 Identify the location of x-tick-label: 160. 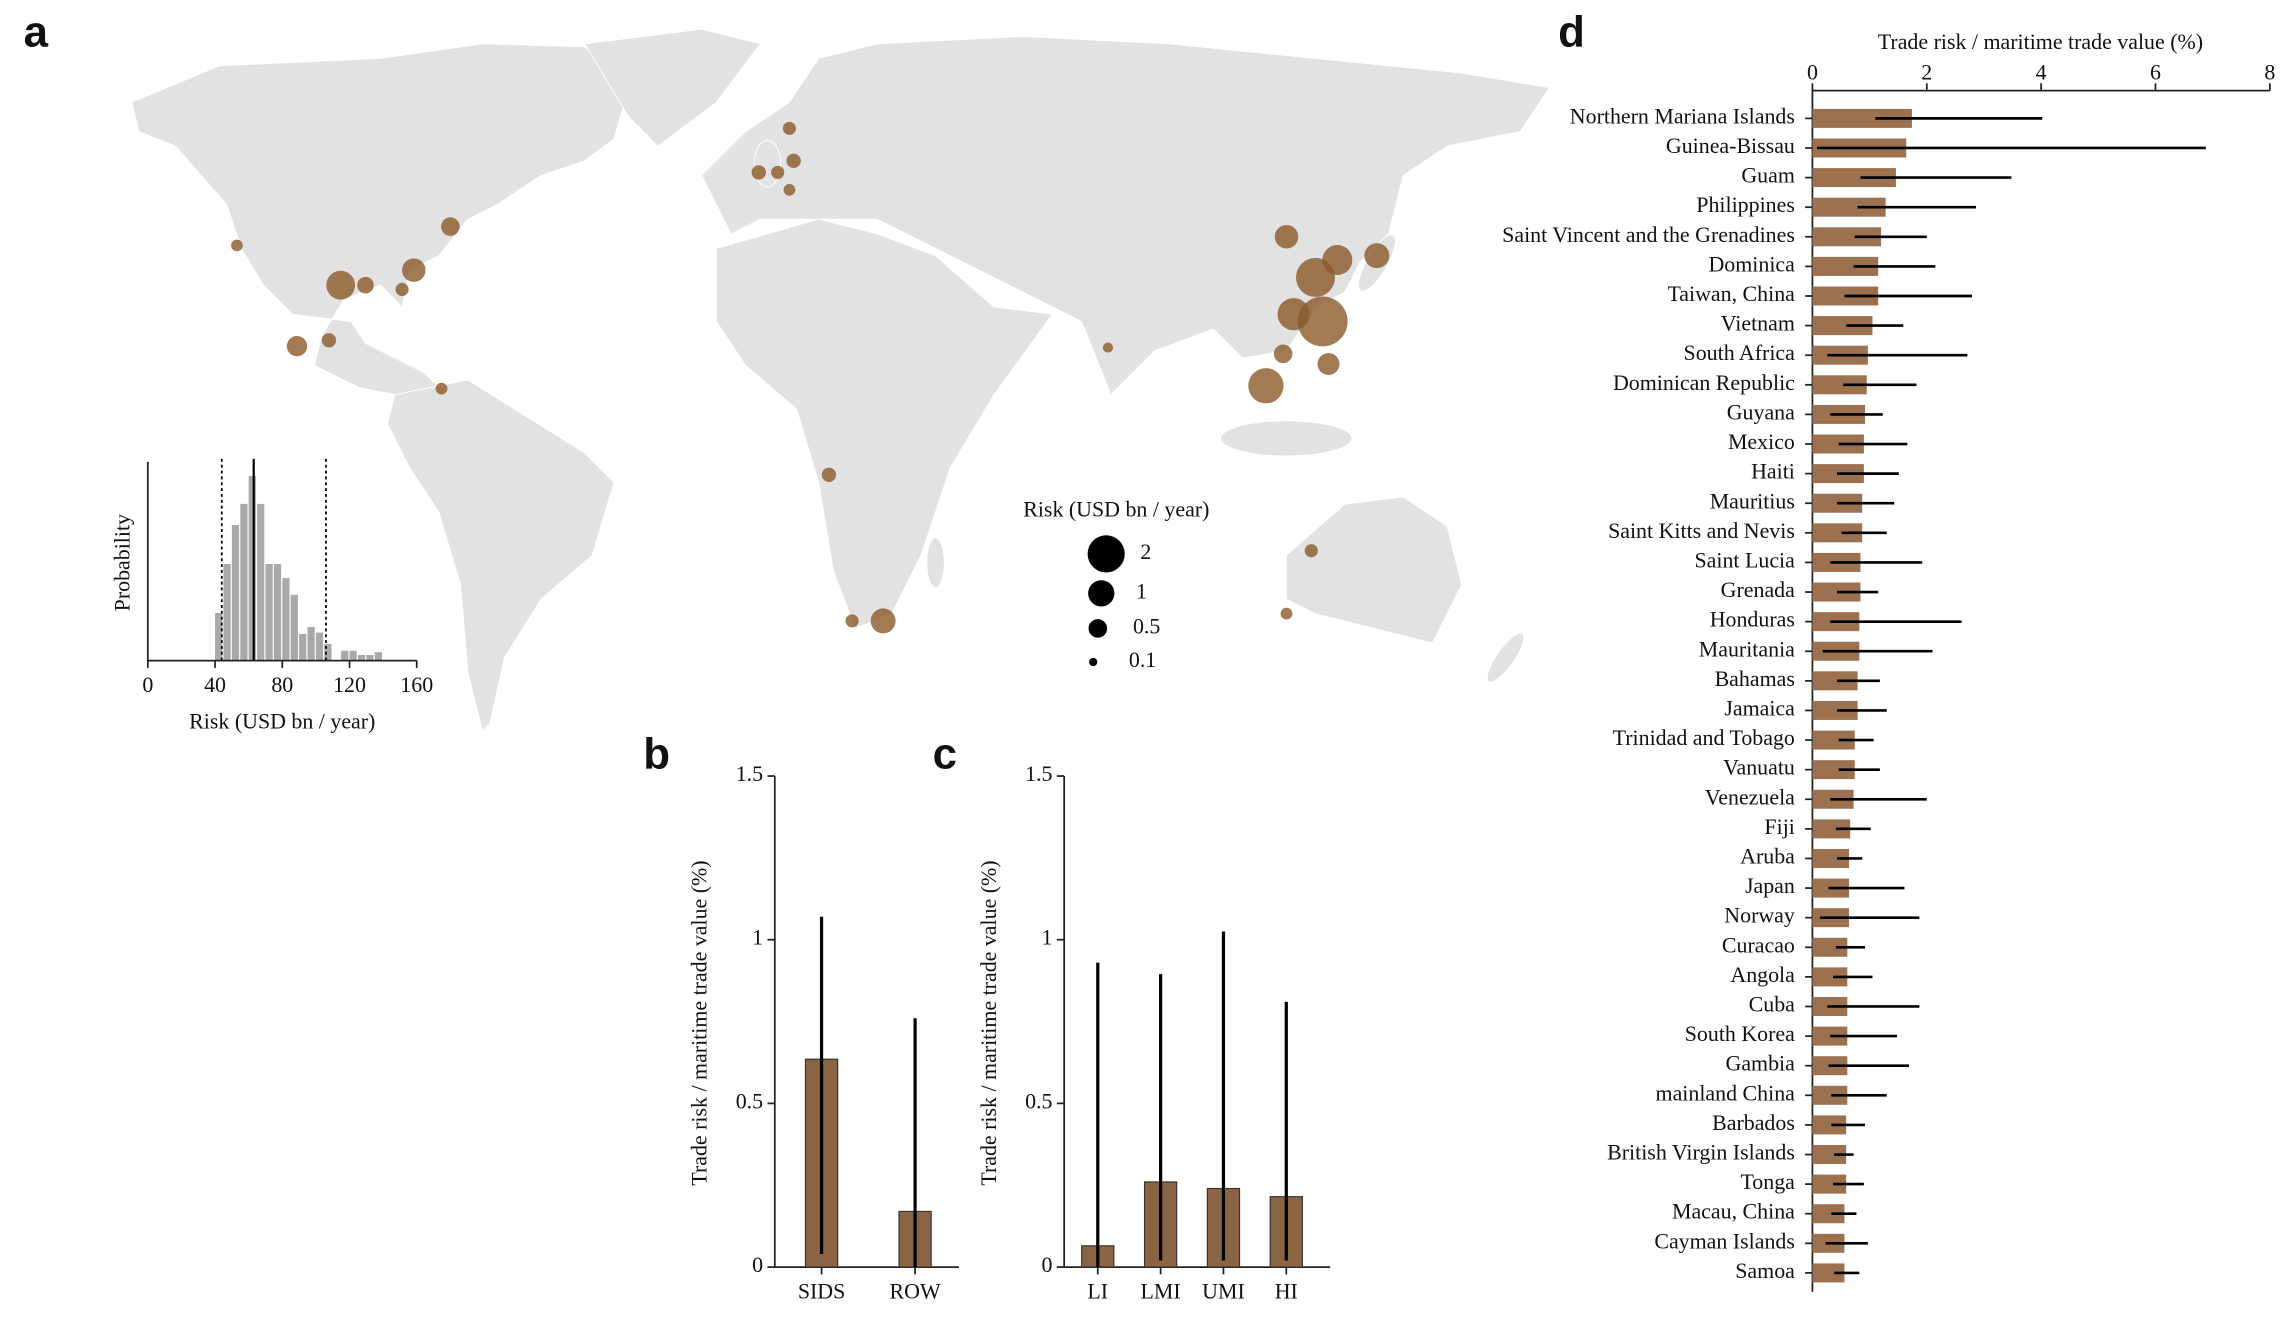
(416, 684).